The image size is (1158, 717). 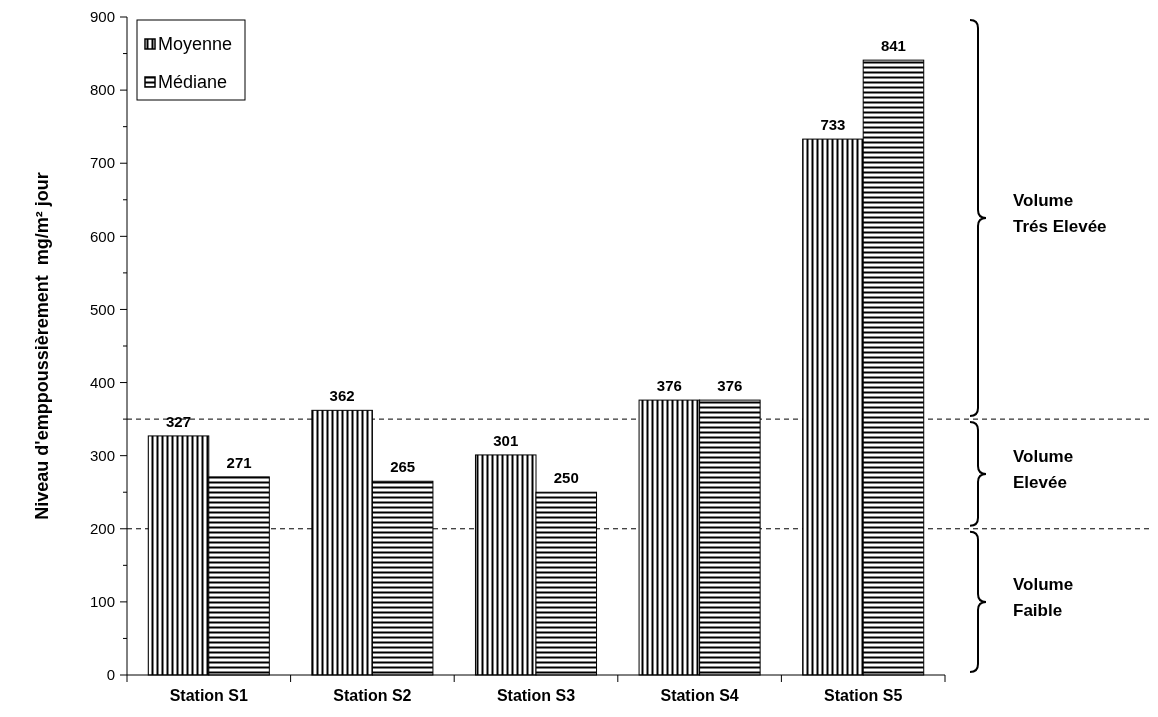 I want to click on x-tick-label: Station S1, so click(x=209, y=695).